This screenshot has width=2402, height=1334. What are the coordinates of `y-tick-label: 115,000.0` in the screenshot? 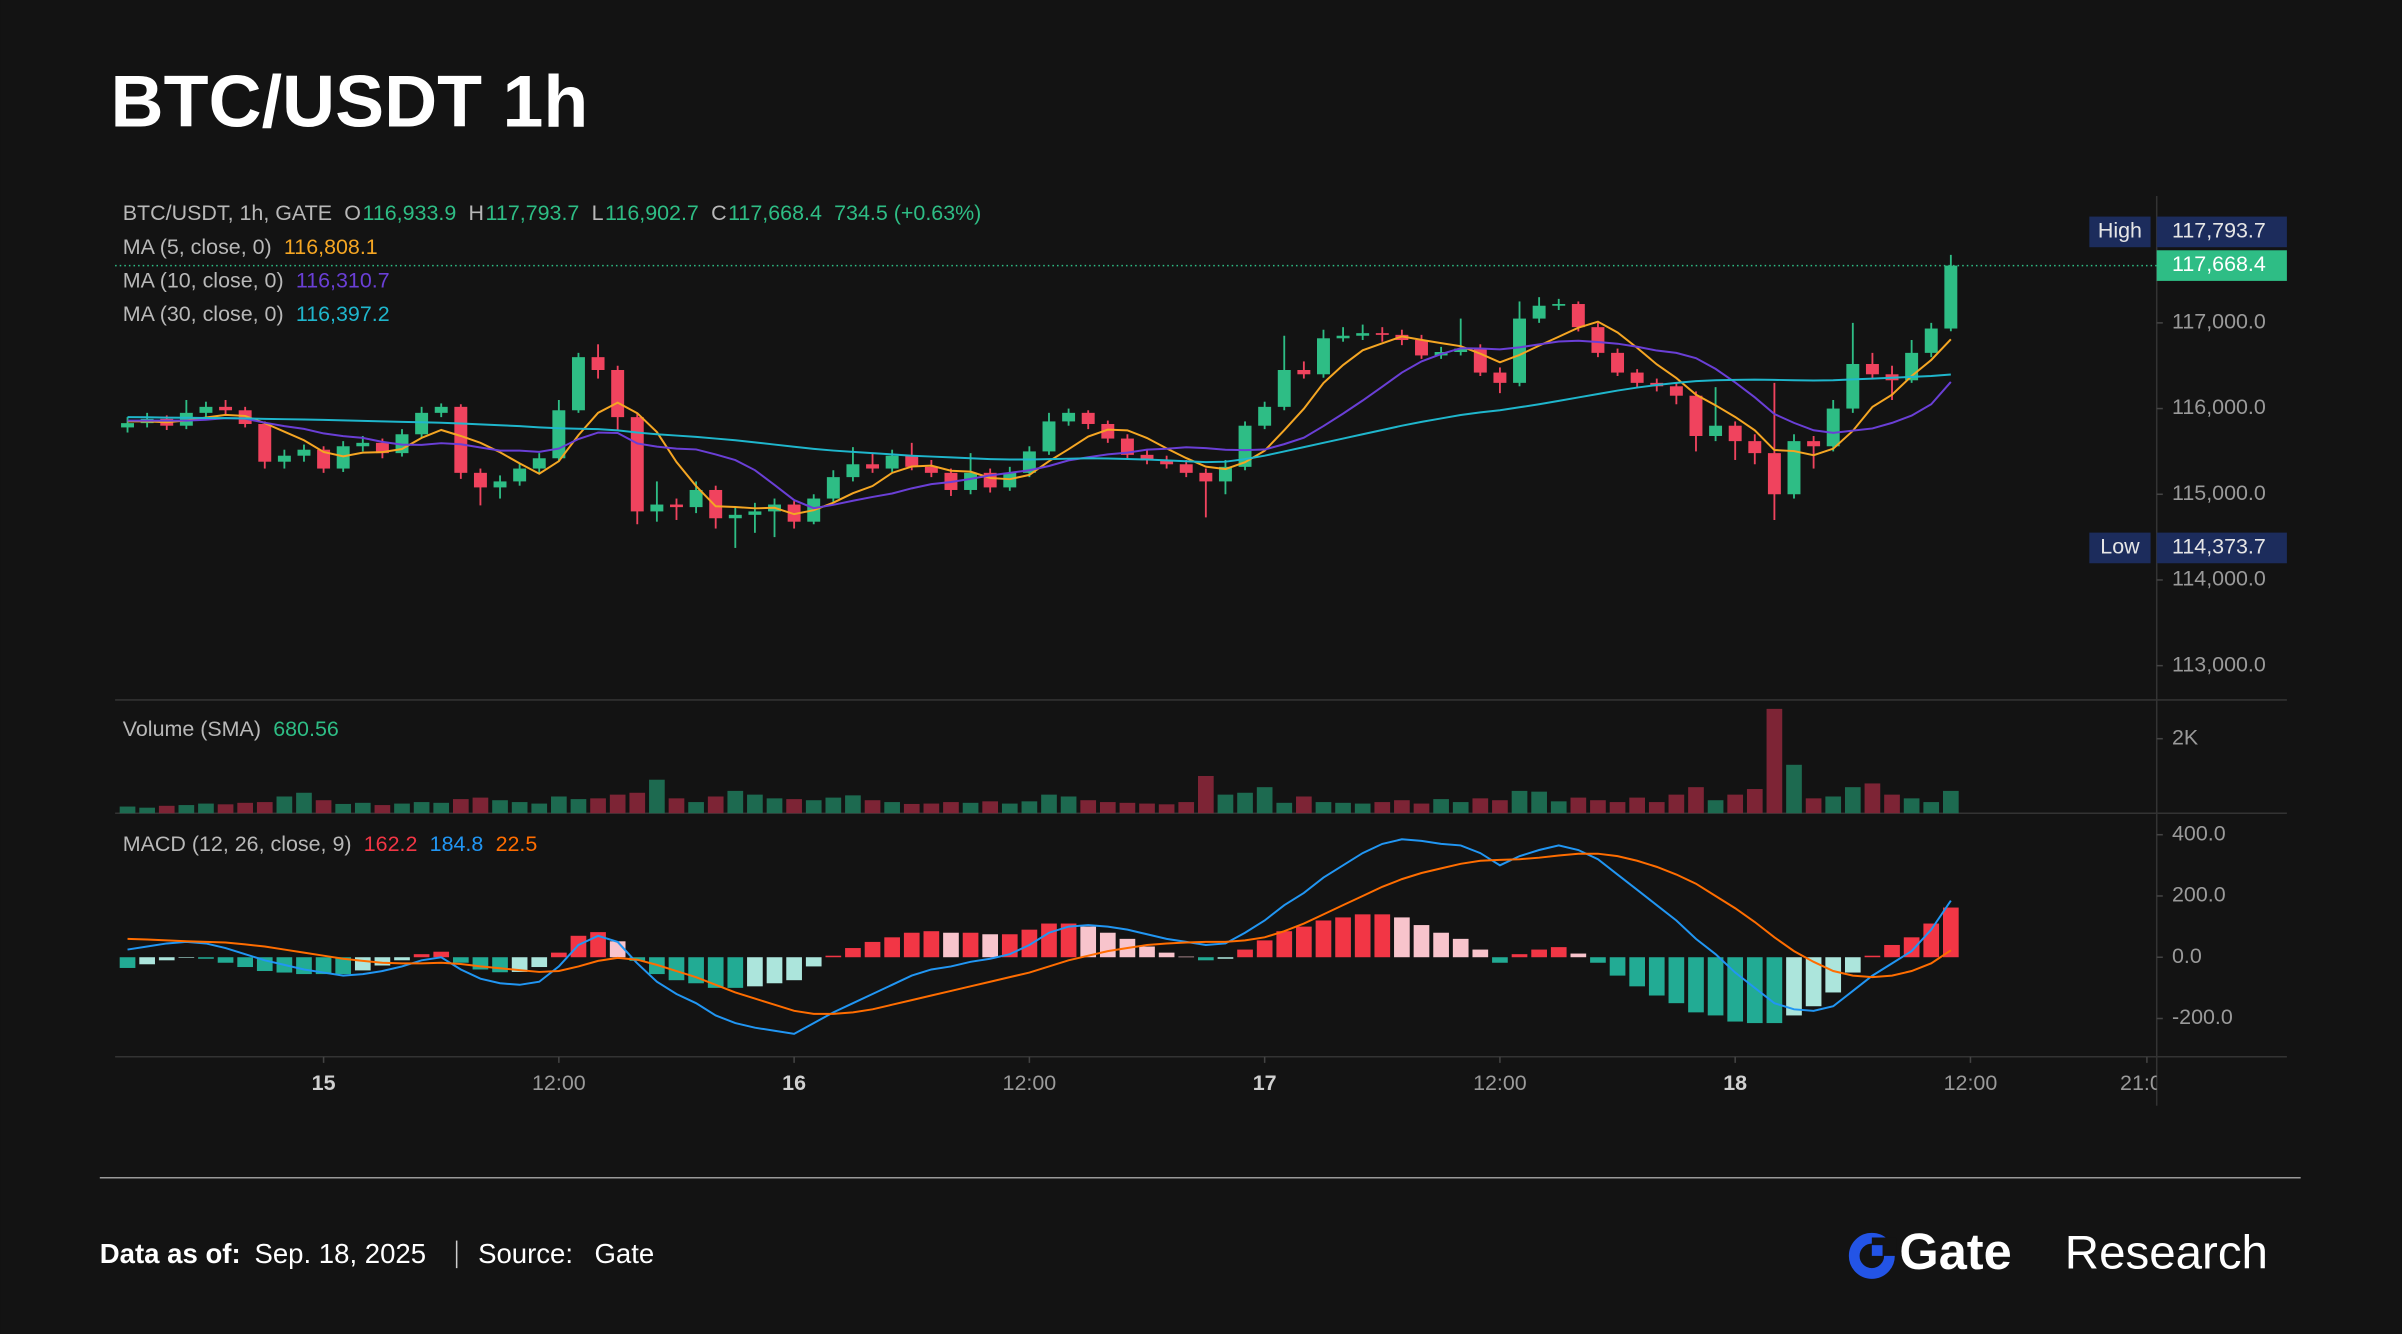 It's located at (2219, 493).